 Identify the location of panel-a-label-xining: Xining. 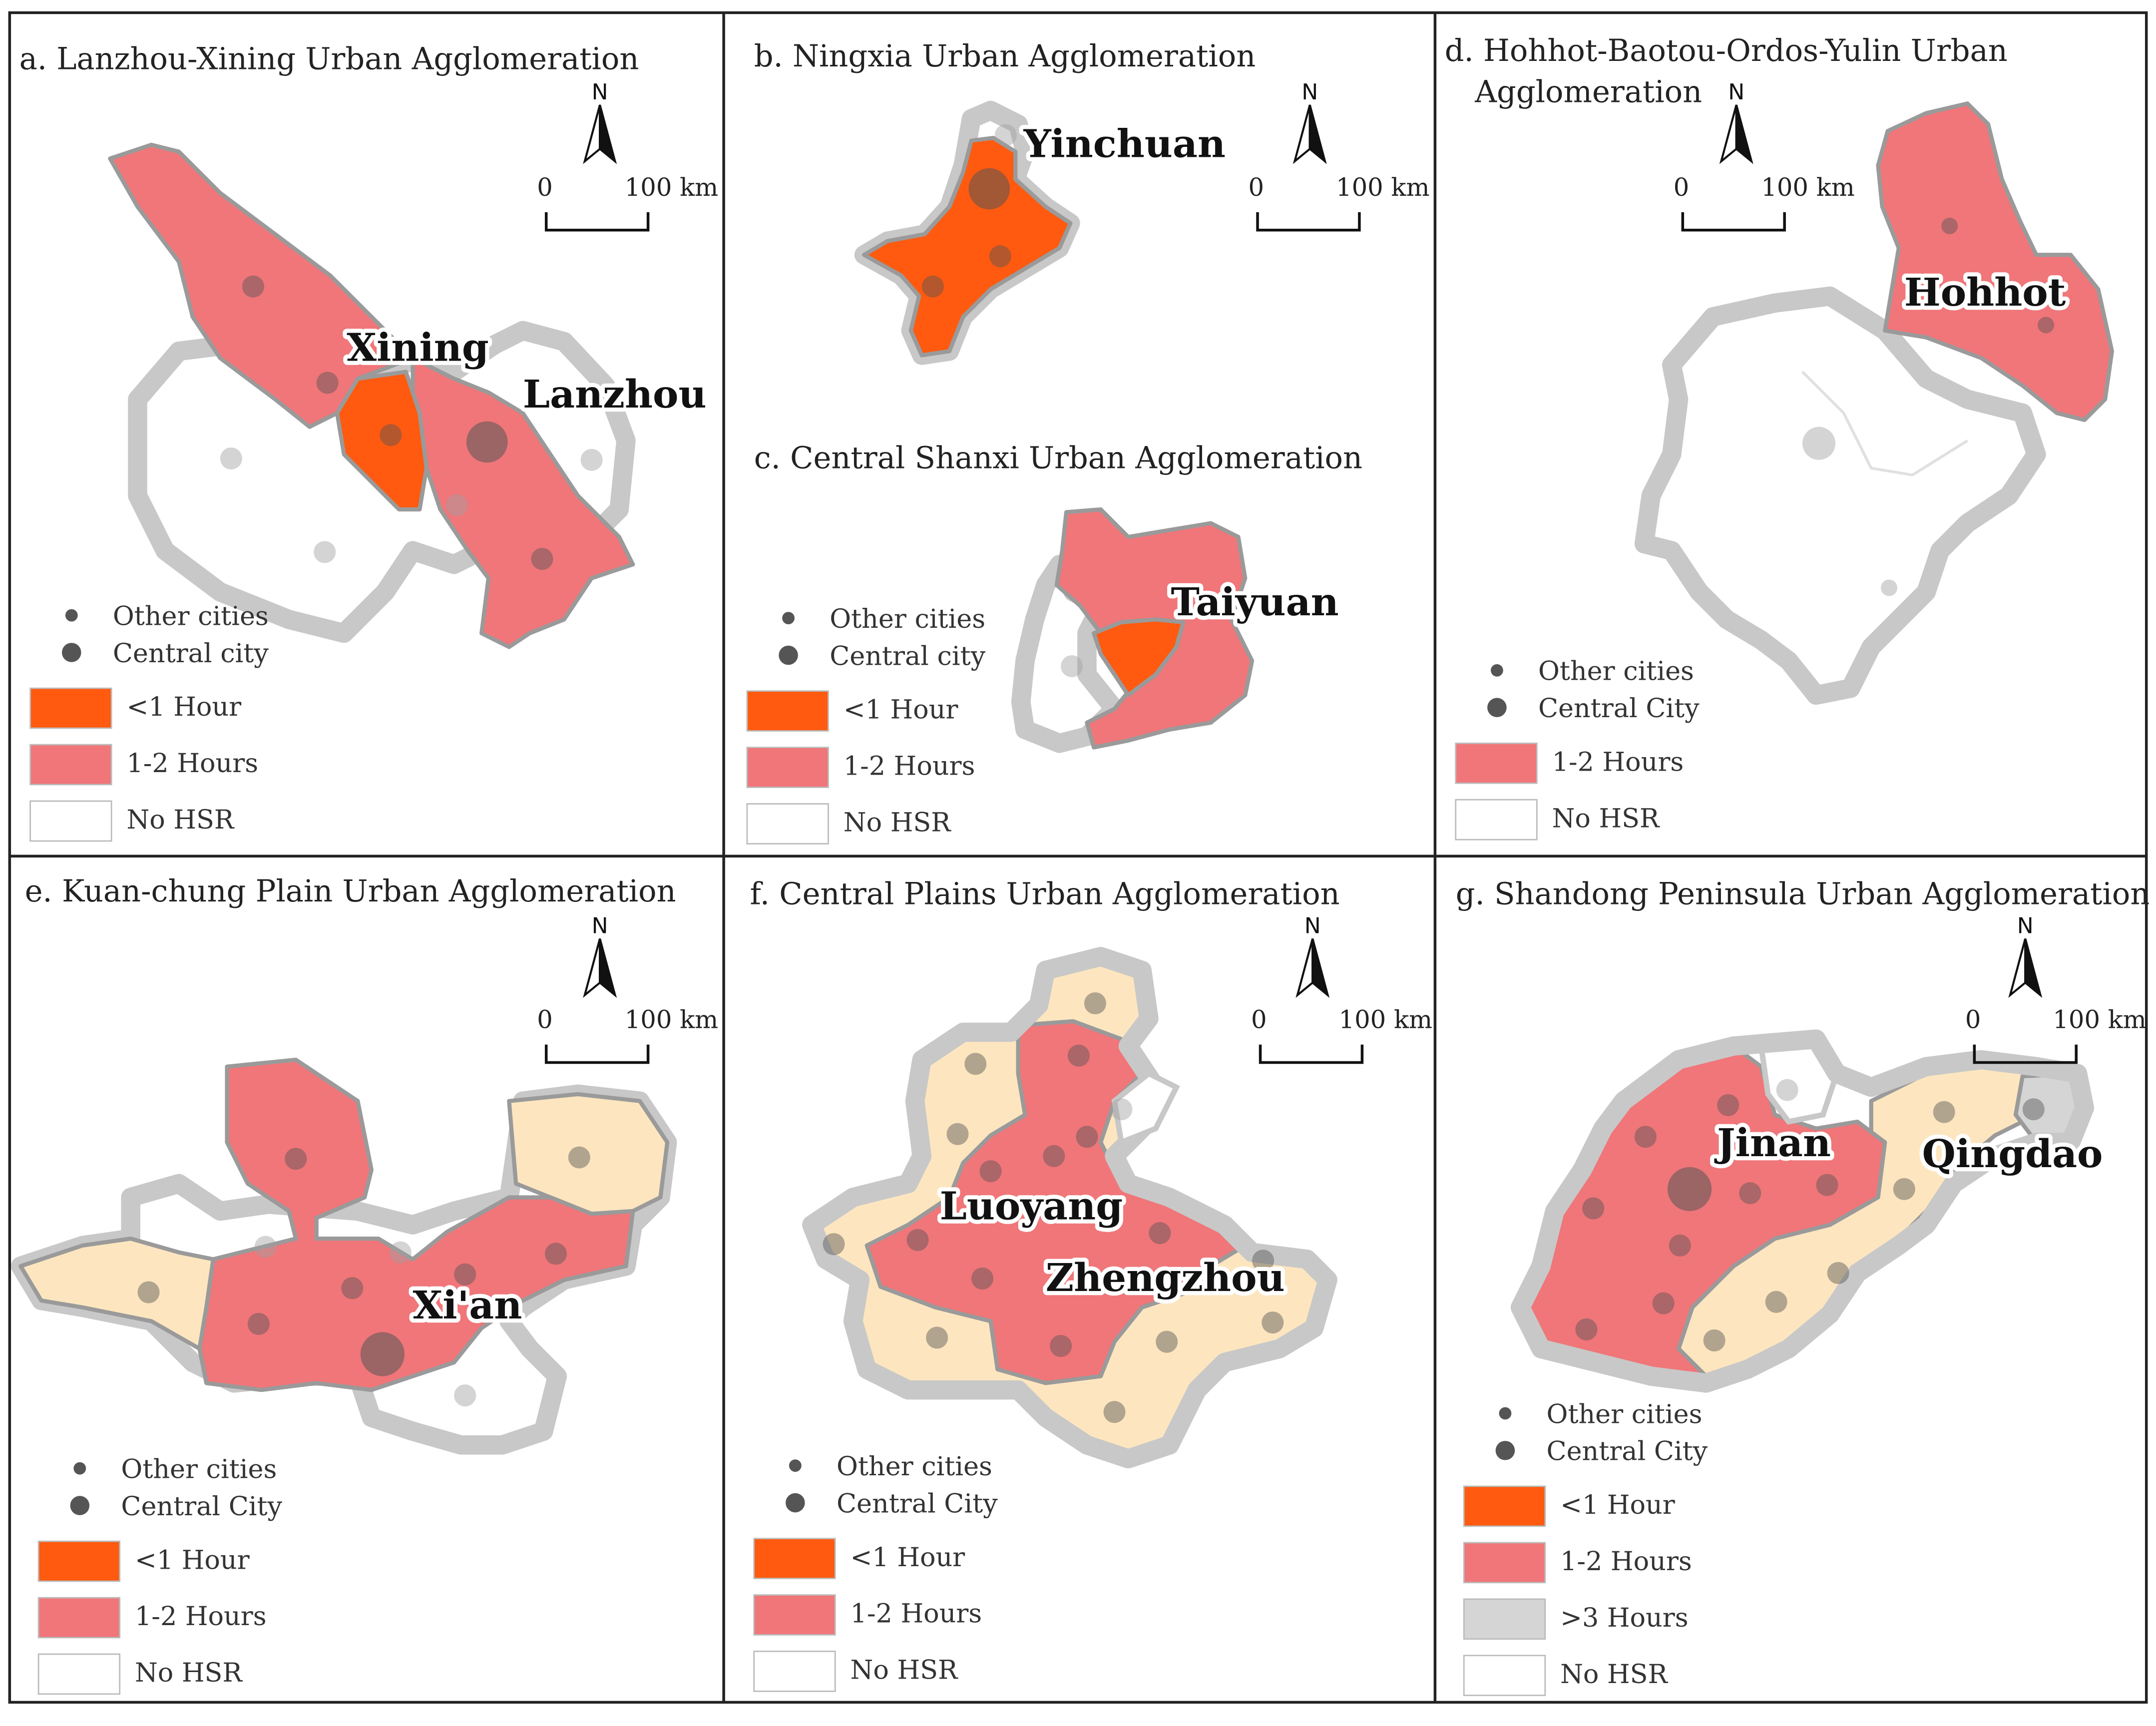
(418, 347).